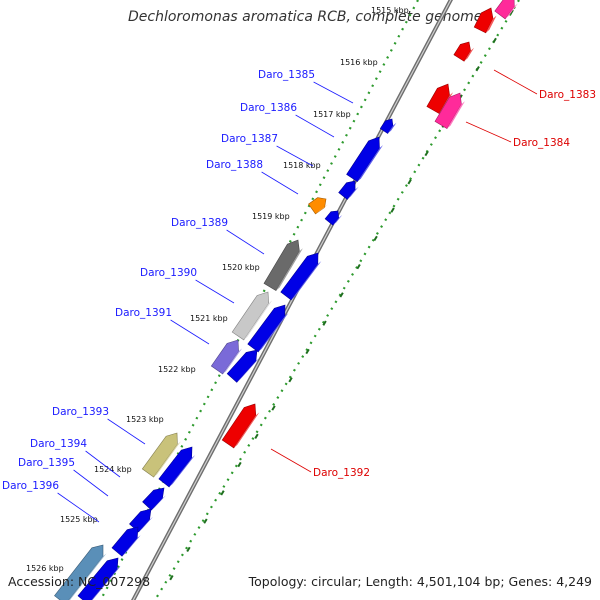  What do you see at coordinates (113, 469) in the screenshot?
I see `kbp-tick-label: 1524 kbp` at bounding box center [113, 469].